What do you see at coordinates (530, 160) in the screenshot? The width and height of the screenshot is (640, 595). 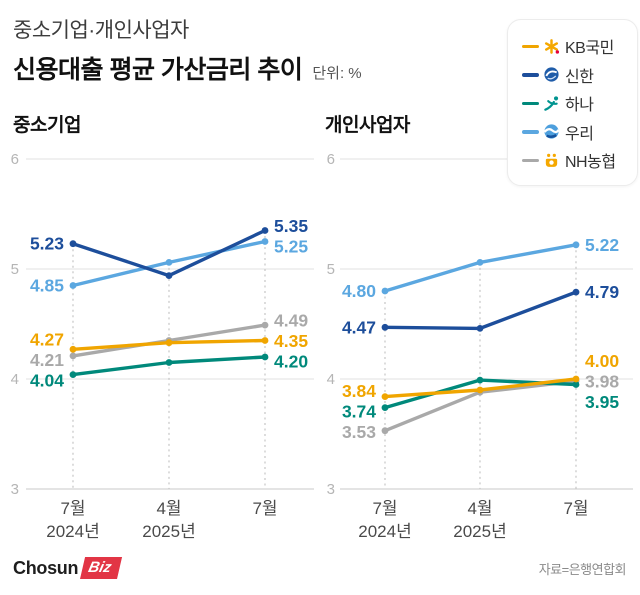 I see `nh-line-chip` at bounding box center [530, 160].